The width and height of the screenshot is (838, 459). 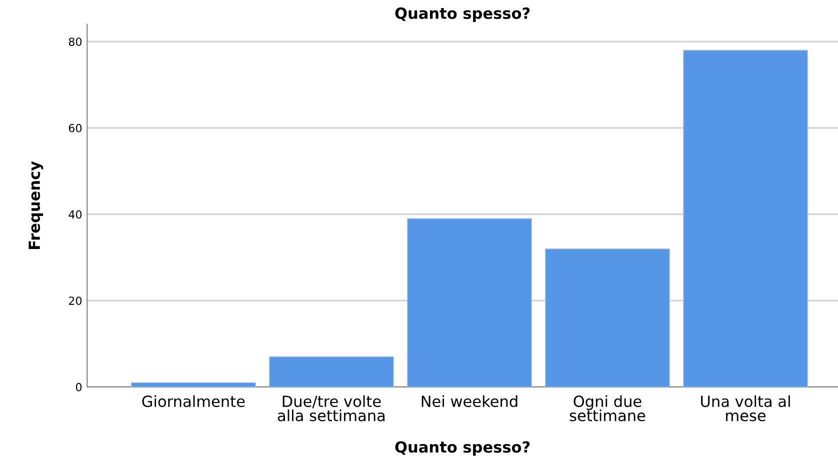 I want to click on x-tick-label: Ogni due settimane, so click(x=608, y=408).